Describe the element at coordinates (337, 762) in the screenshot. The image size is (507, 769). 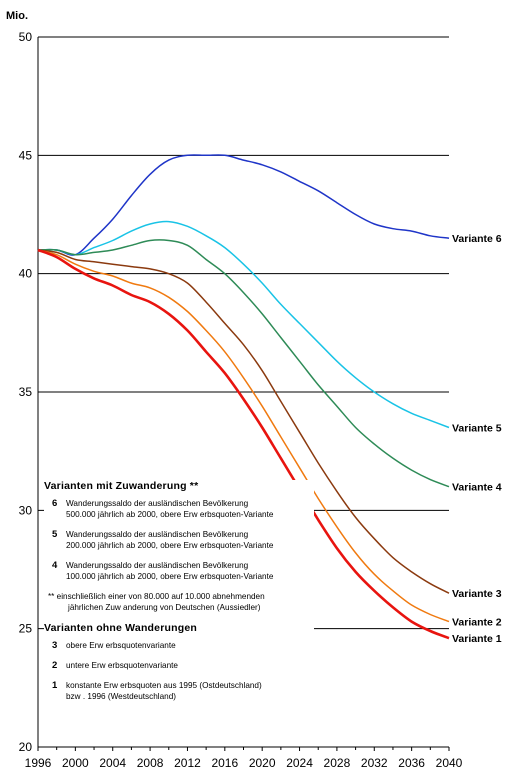
I see `x-tick-label: 2028` at that location.